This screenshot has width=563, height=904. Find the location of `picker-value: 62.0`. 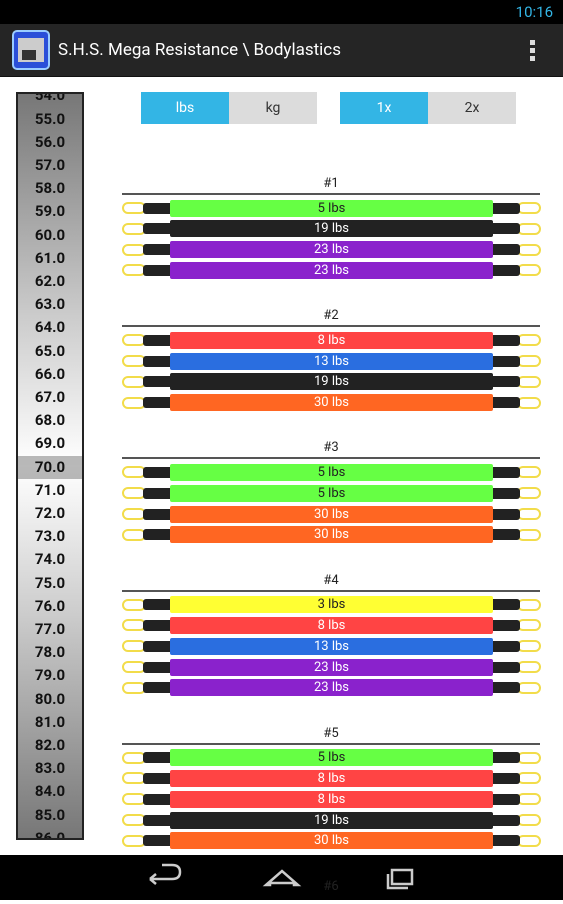

picker-value: 62.0 is located at coordinates (50, 280).